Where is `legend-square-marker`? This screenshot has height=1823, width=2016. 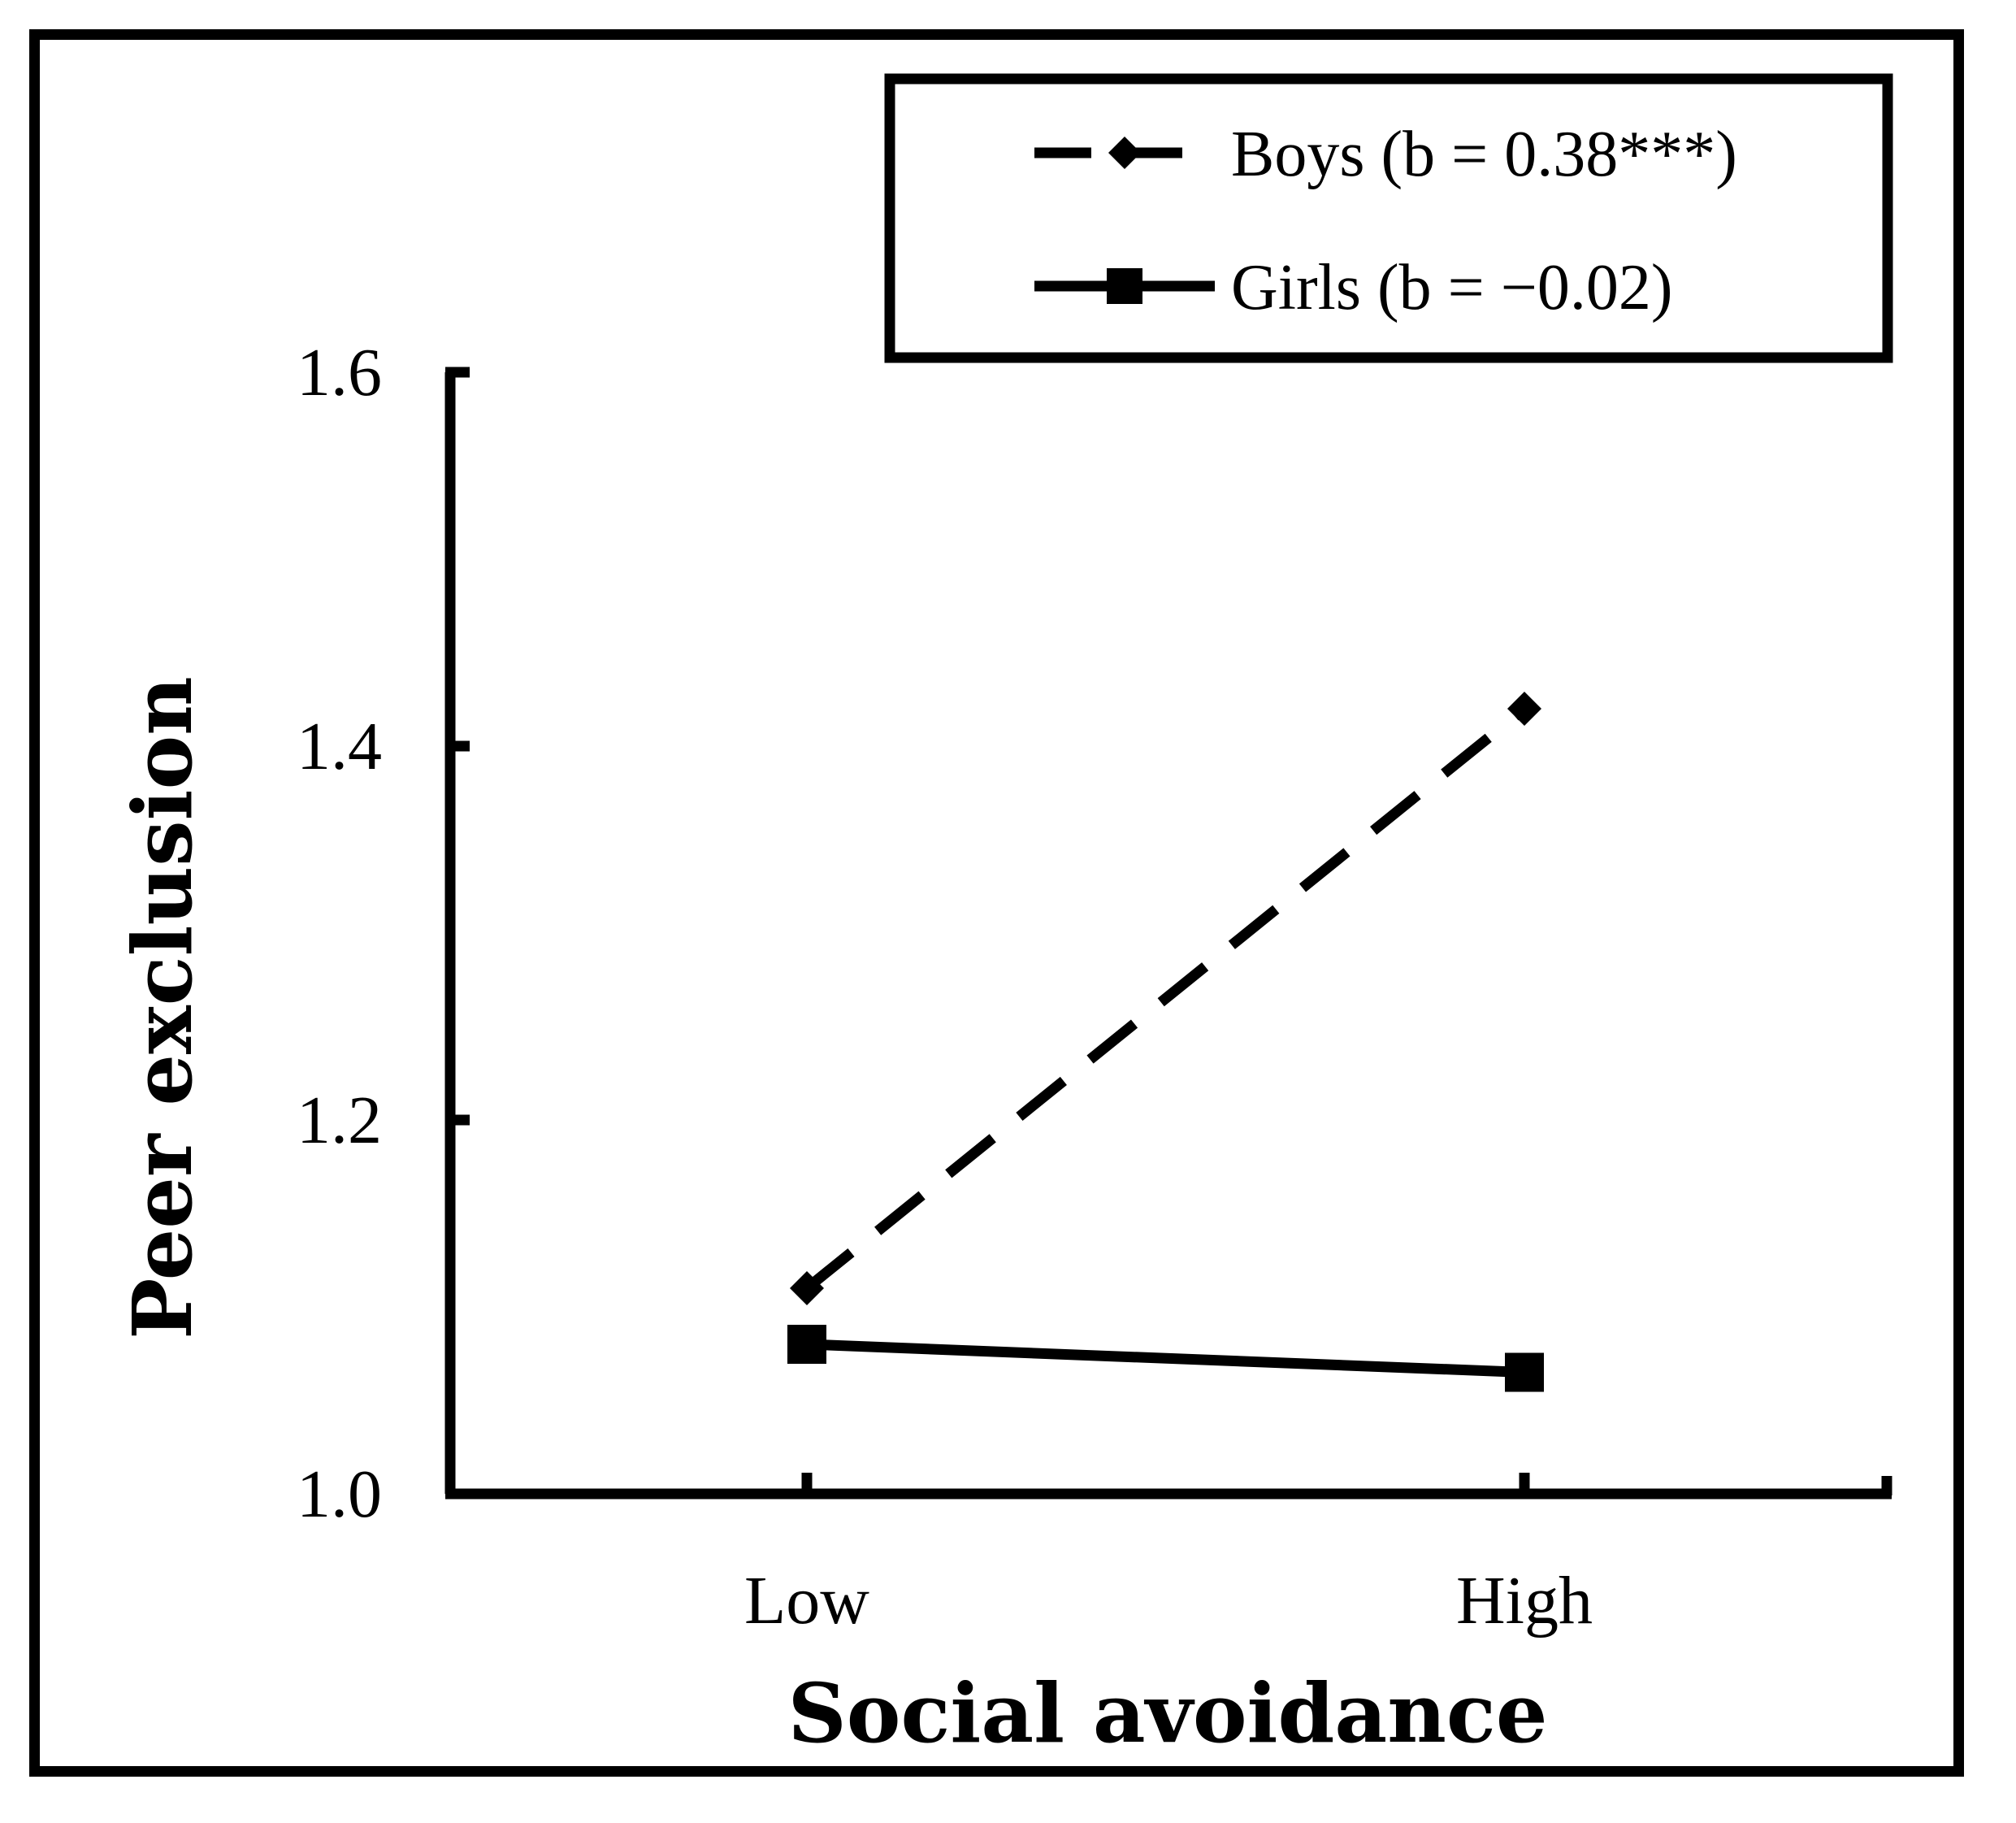 legend-square-marker is located at coordinates (1124, 286).